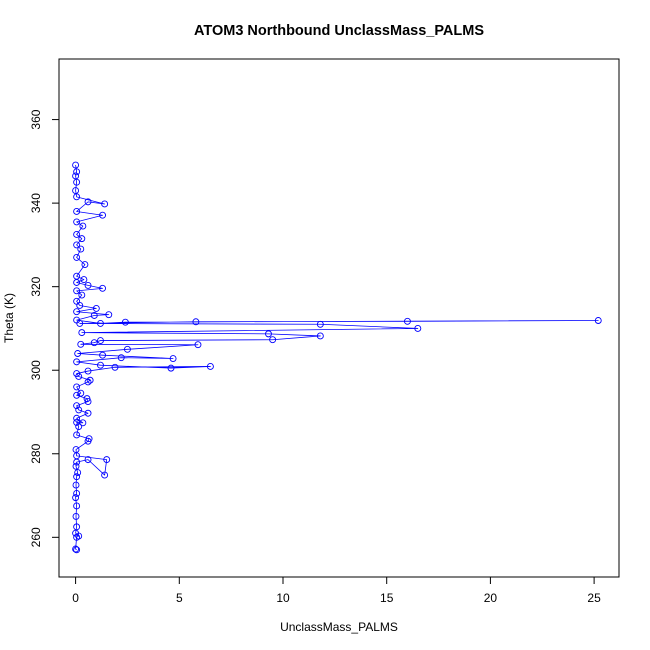 The width and height of the screenshot is (650, 650). Describe the element at coordinates (387, 598) in the screenshot. I see `x-tick-label: 15` at that location.